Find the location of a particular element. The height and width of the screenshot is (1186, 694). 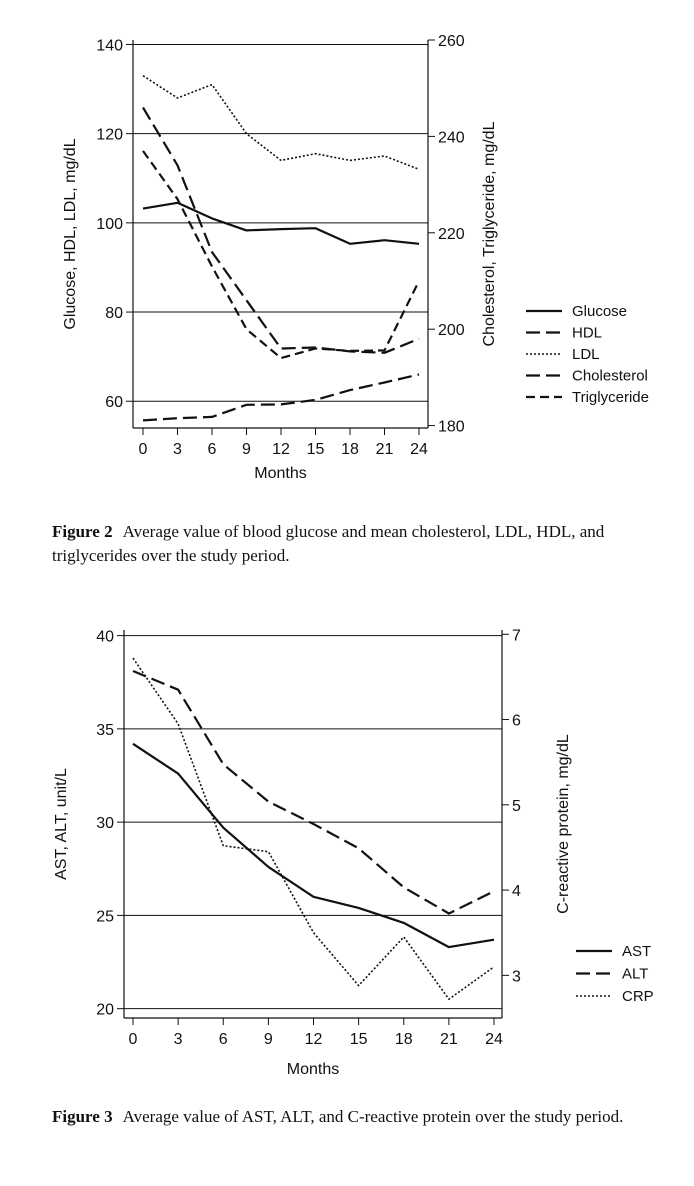

fig2-series-hdl-line is located at coordinates (281, 397).